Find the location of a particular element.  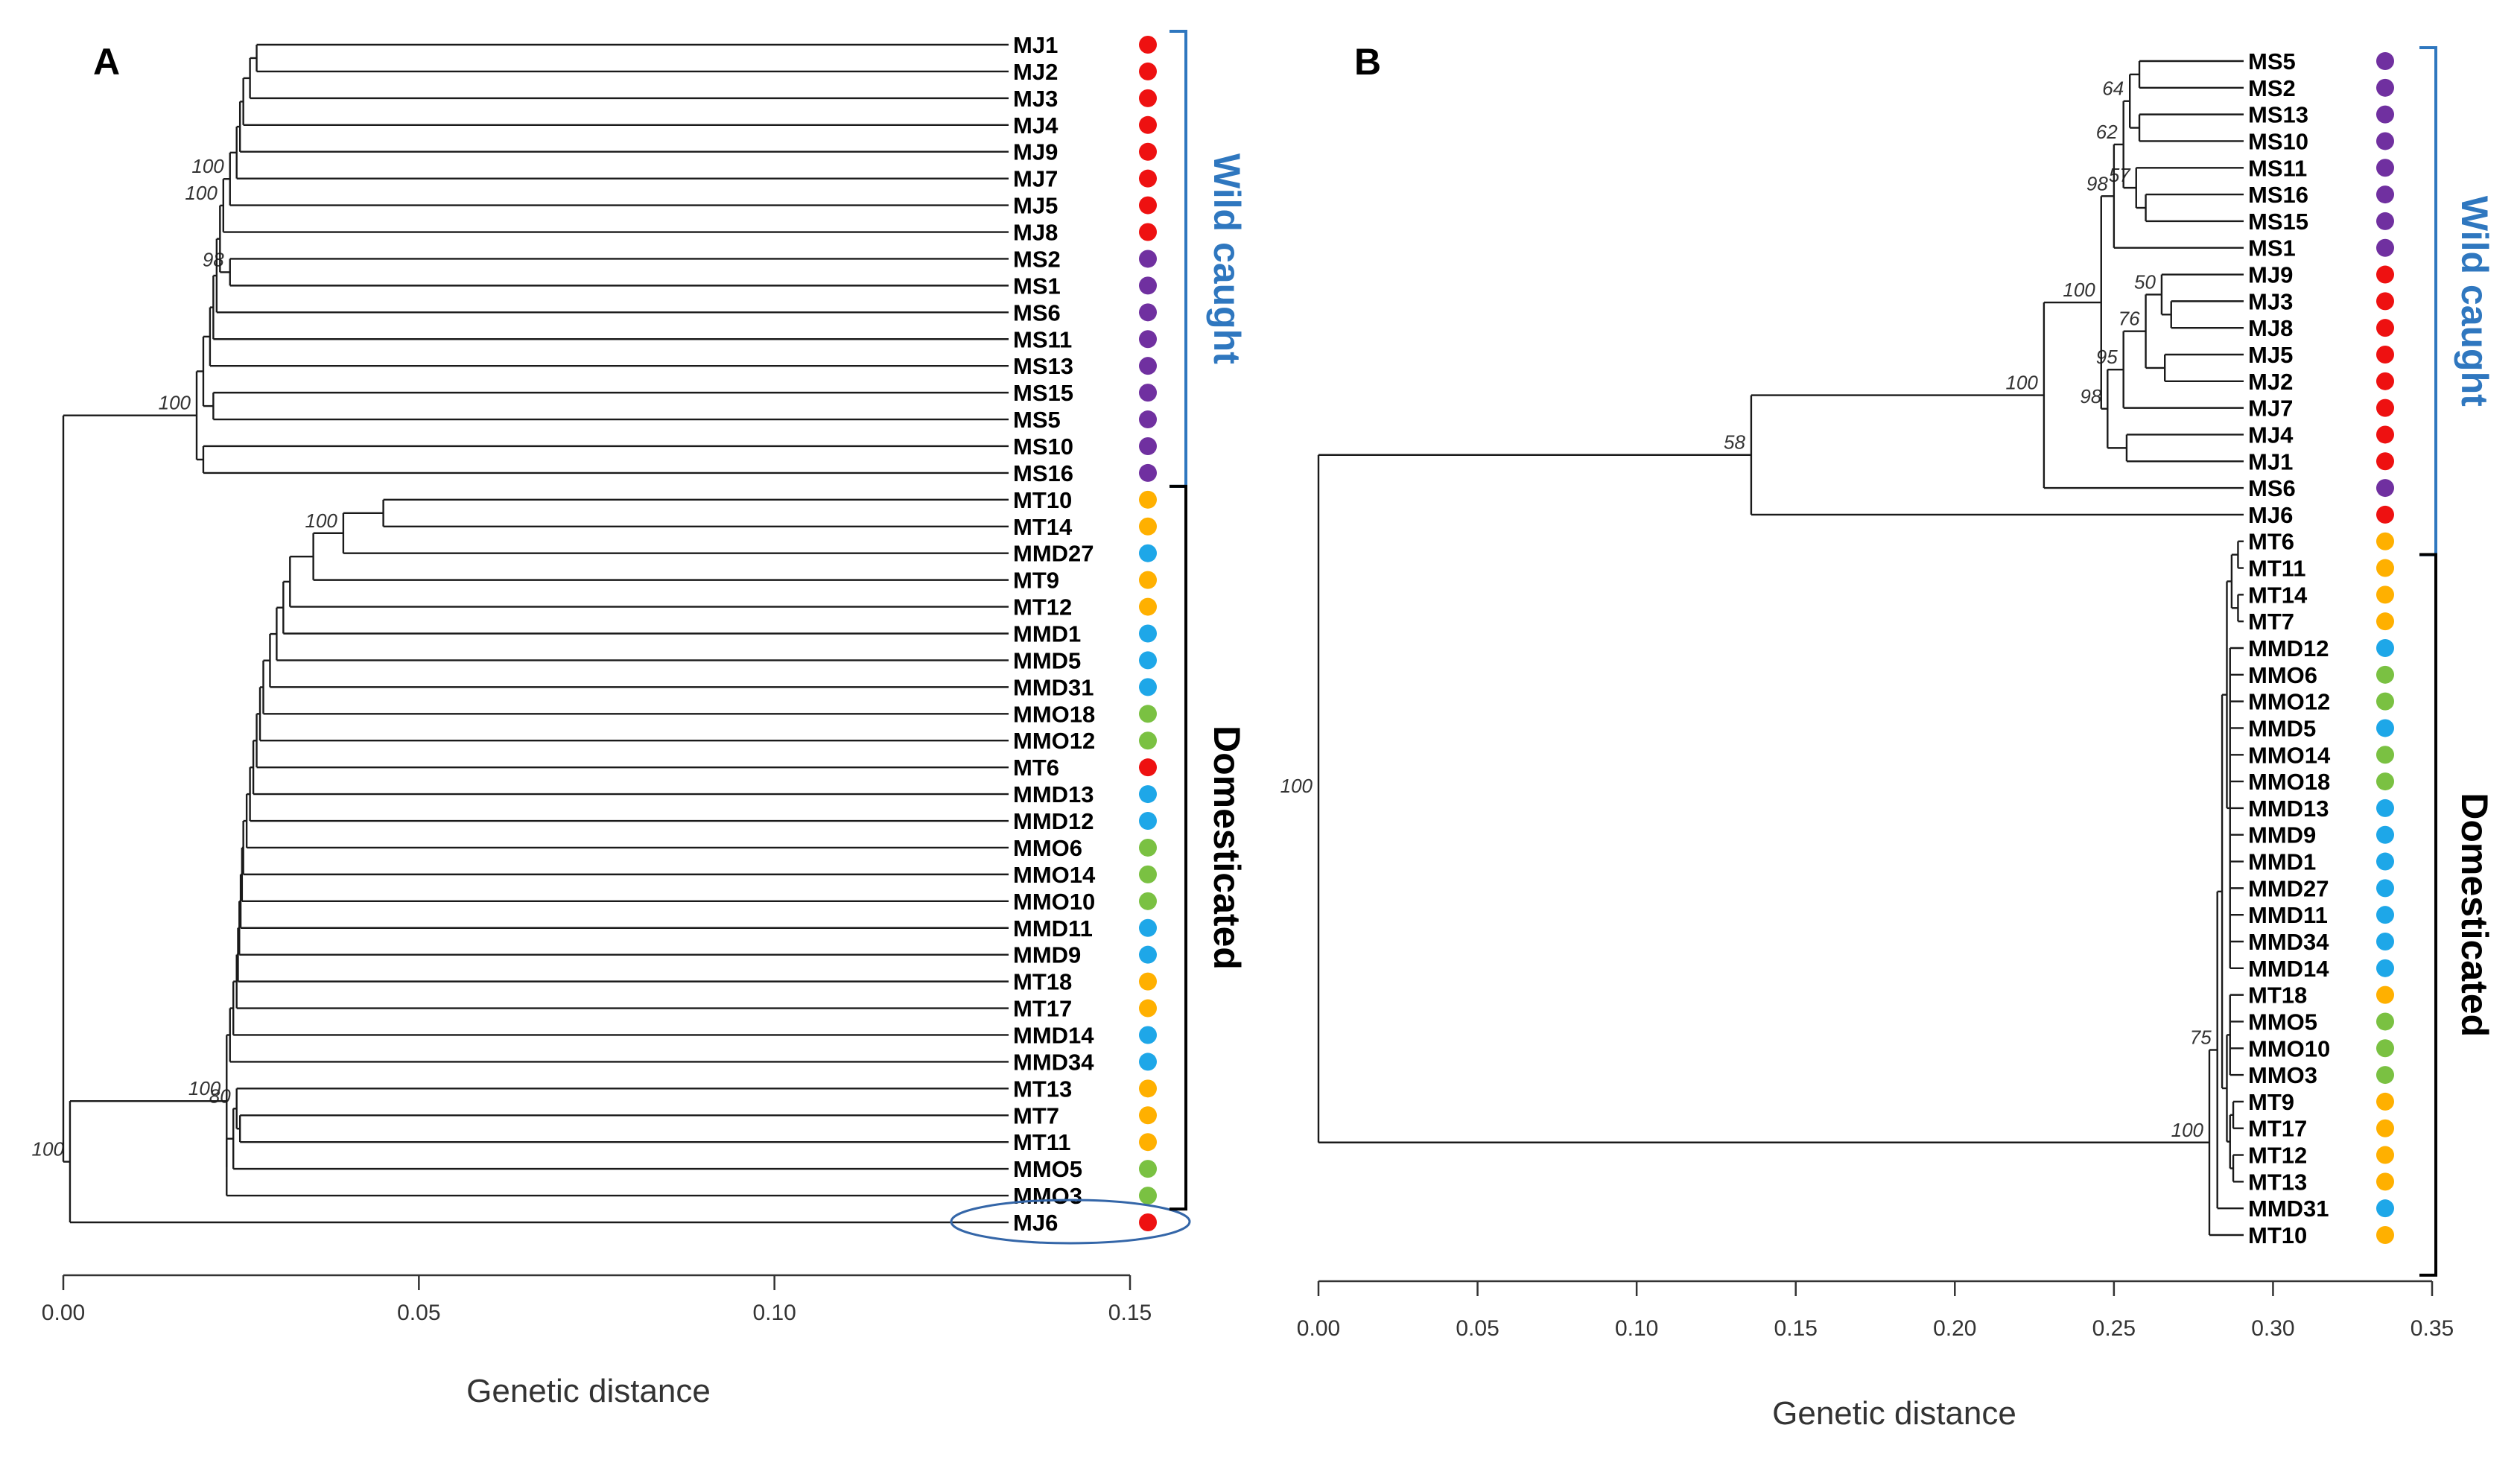

leaf-label: MMD27 is located at coordinates (2288, 888).